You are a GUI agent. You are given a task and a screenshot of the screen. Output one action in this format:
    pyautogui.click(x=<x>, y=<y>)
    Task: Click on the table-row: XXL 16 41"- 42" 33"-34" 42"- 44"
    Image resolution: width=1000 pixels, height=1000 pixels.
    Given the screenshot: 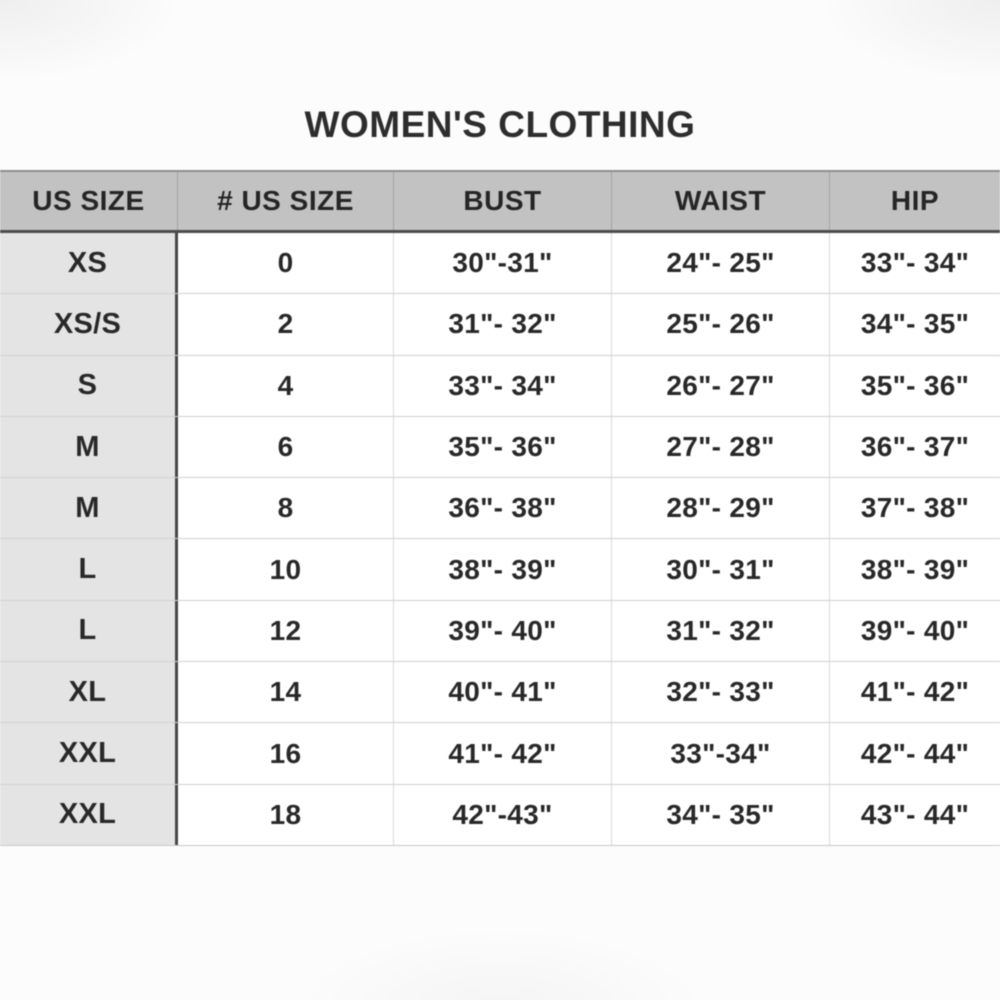 What is the action you would take?
    pyautogui.click(x=500, y=754)
    